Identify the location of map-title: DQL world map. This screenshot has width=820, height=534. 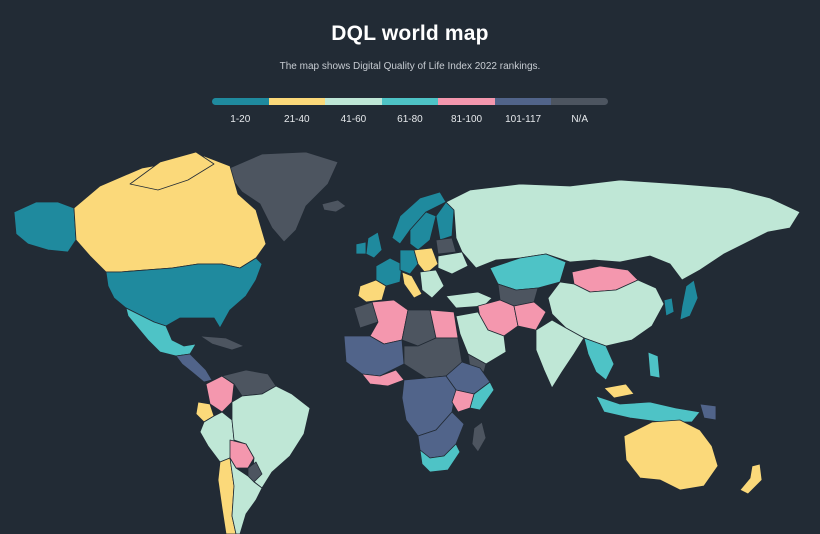
(410, 33).